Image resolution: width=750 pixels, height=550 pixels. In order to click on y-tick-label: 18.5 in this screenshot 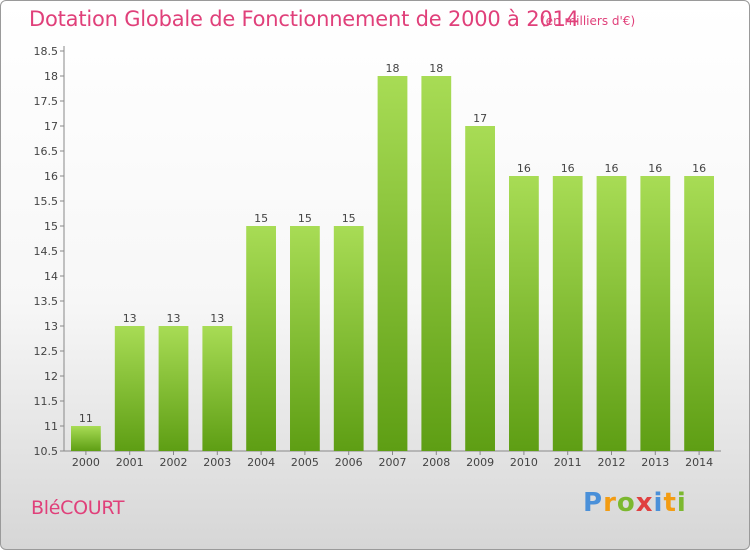, I will do `click(46, 51)`.